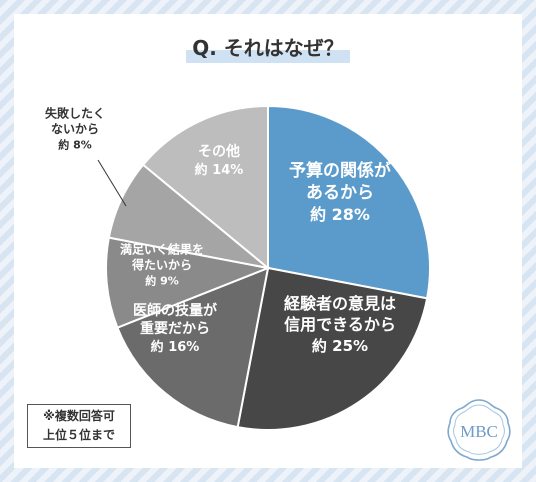 This screenshot has width=536, height=482. What do you see at coordinates (340, 214) in the screenshot?
I see `slice-value-1: 約 28%` at bounding box center [340, 214].